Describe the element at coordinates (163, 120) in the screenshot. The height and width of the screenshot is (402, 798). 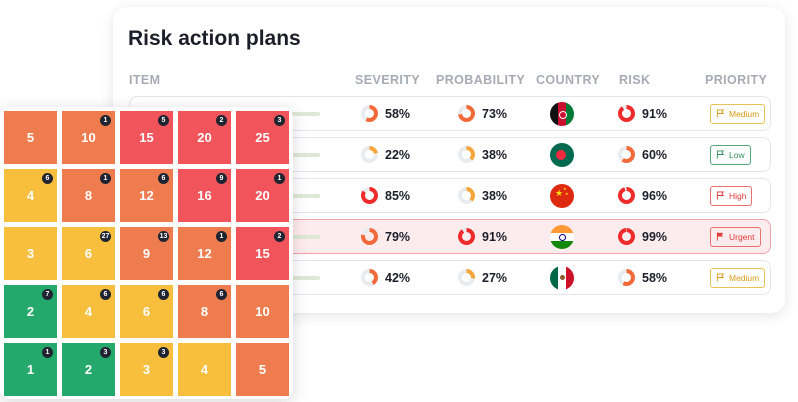
I see `count-badge: 5` at that location.